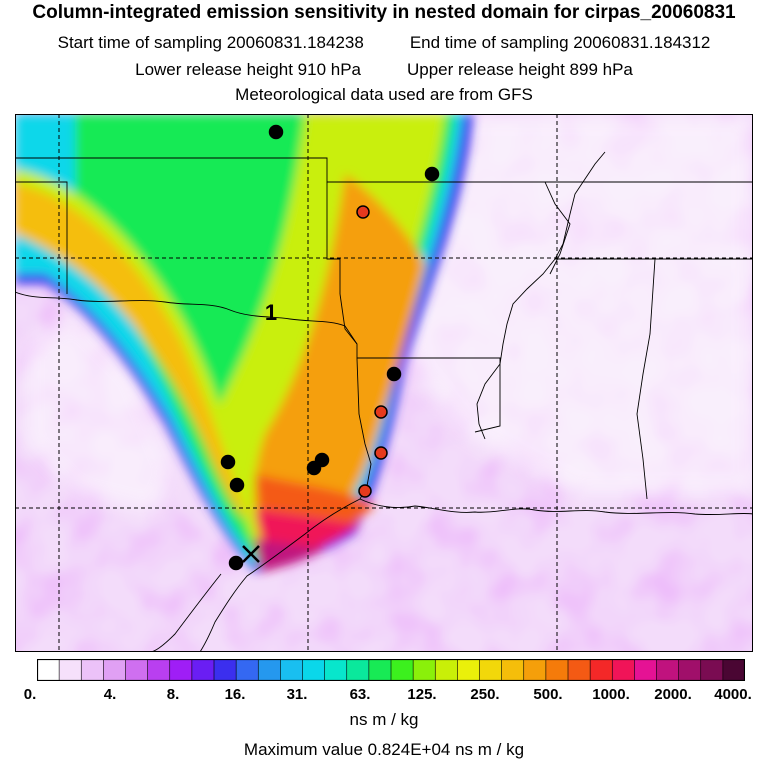 This screenshot has width=768, height=768. What do you see at coordinates (271, 312) in the screenshot?
I see `contour-label: 1` at bounding box center [271, 312].